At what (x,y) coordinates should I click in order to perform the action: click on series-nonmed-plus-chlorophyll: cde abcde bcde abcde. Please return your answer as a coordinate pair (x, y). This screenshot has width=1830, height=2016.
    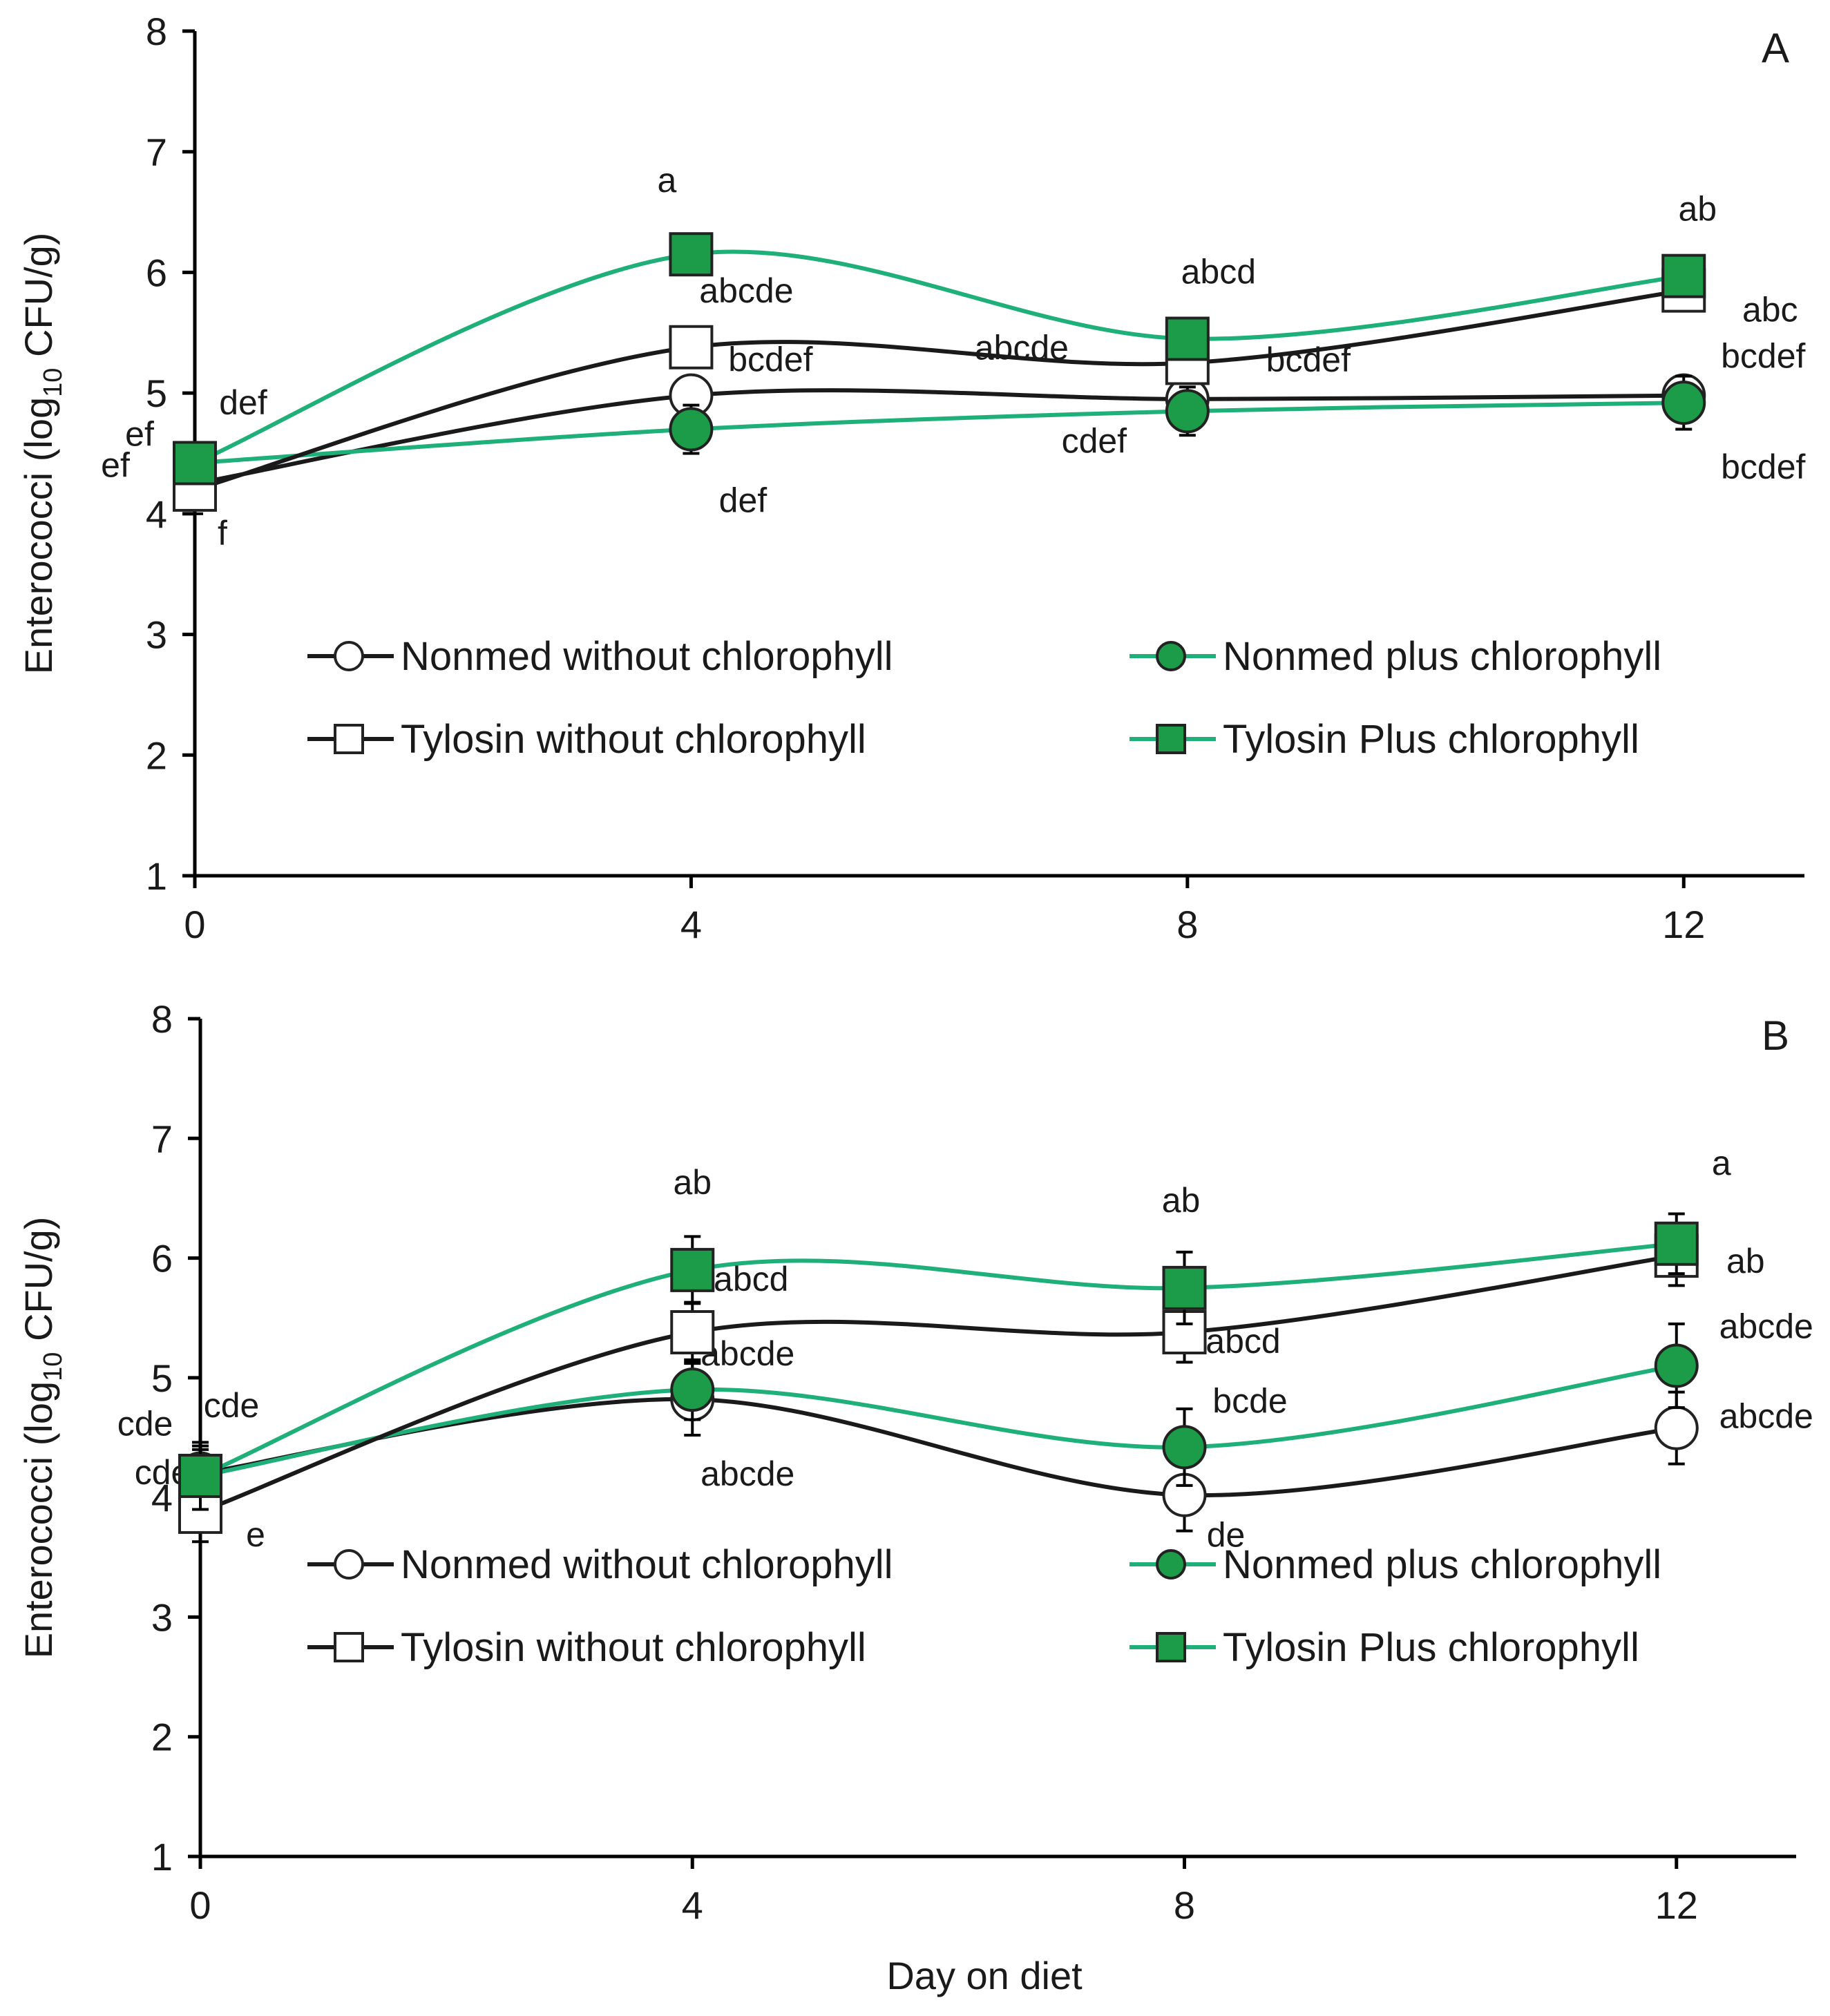
    Looking at the image, I should click on (974, 1408).